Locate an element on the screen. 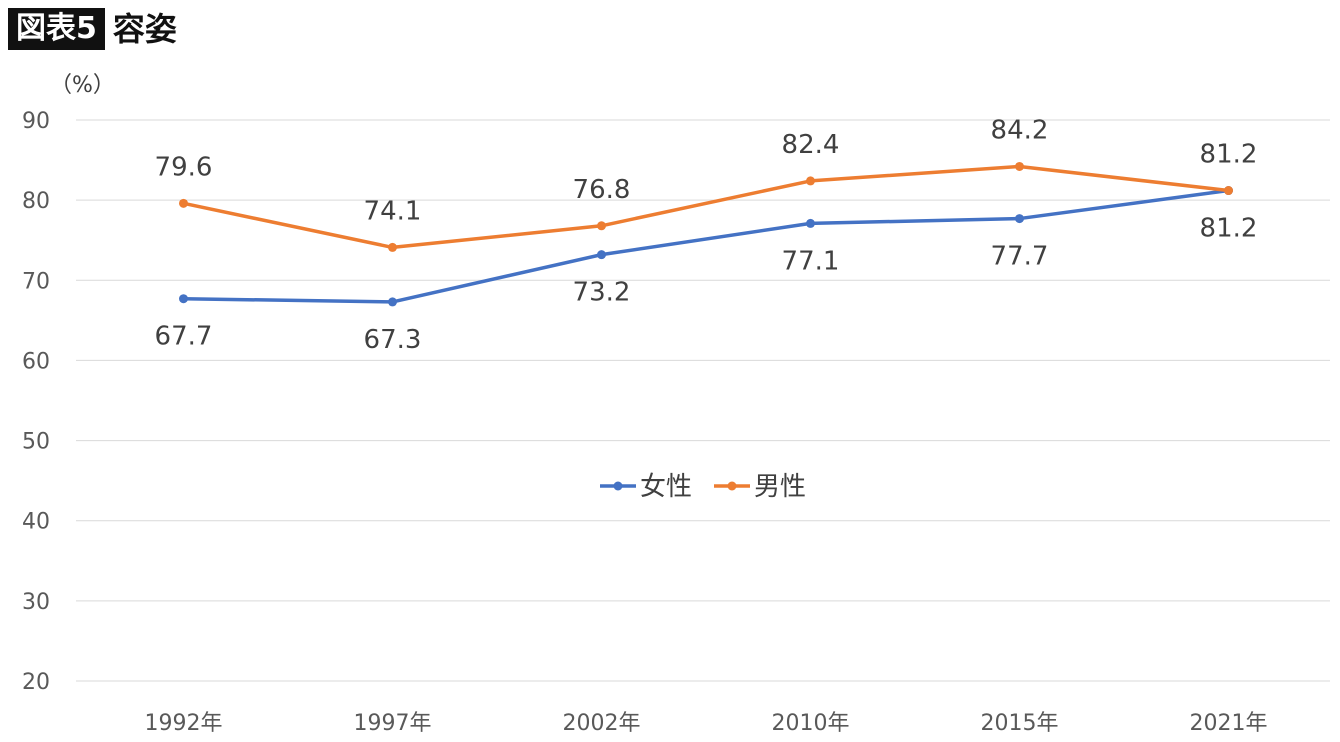  x-tick-label: 1992年 is located at coordinates (184, 723).